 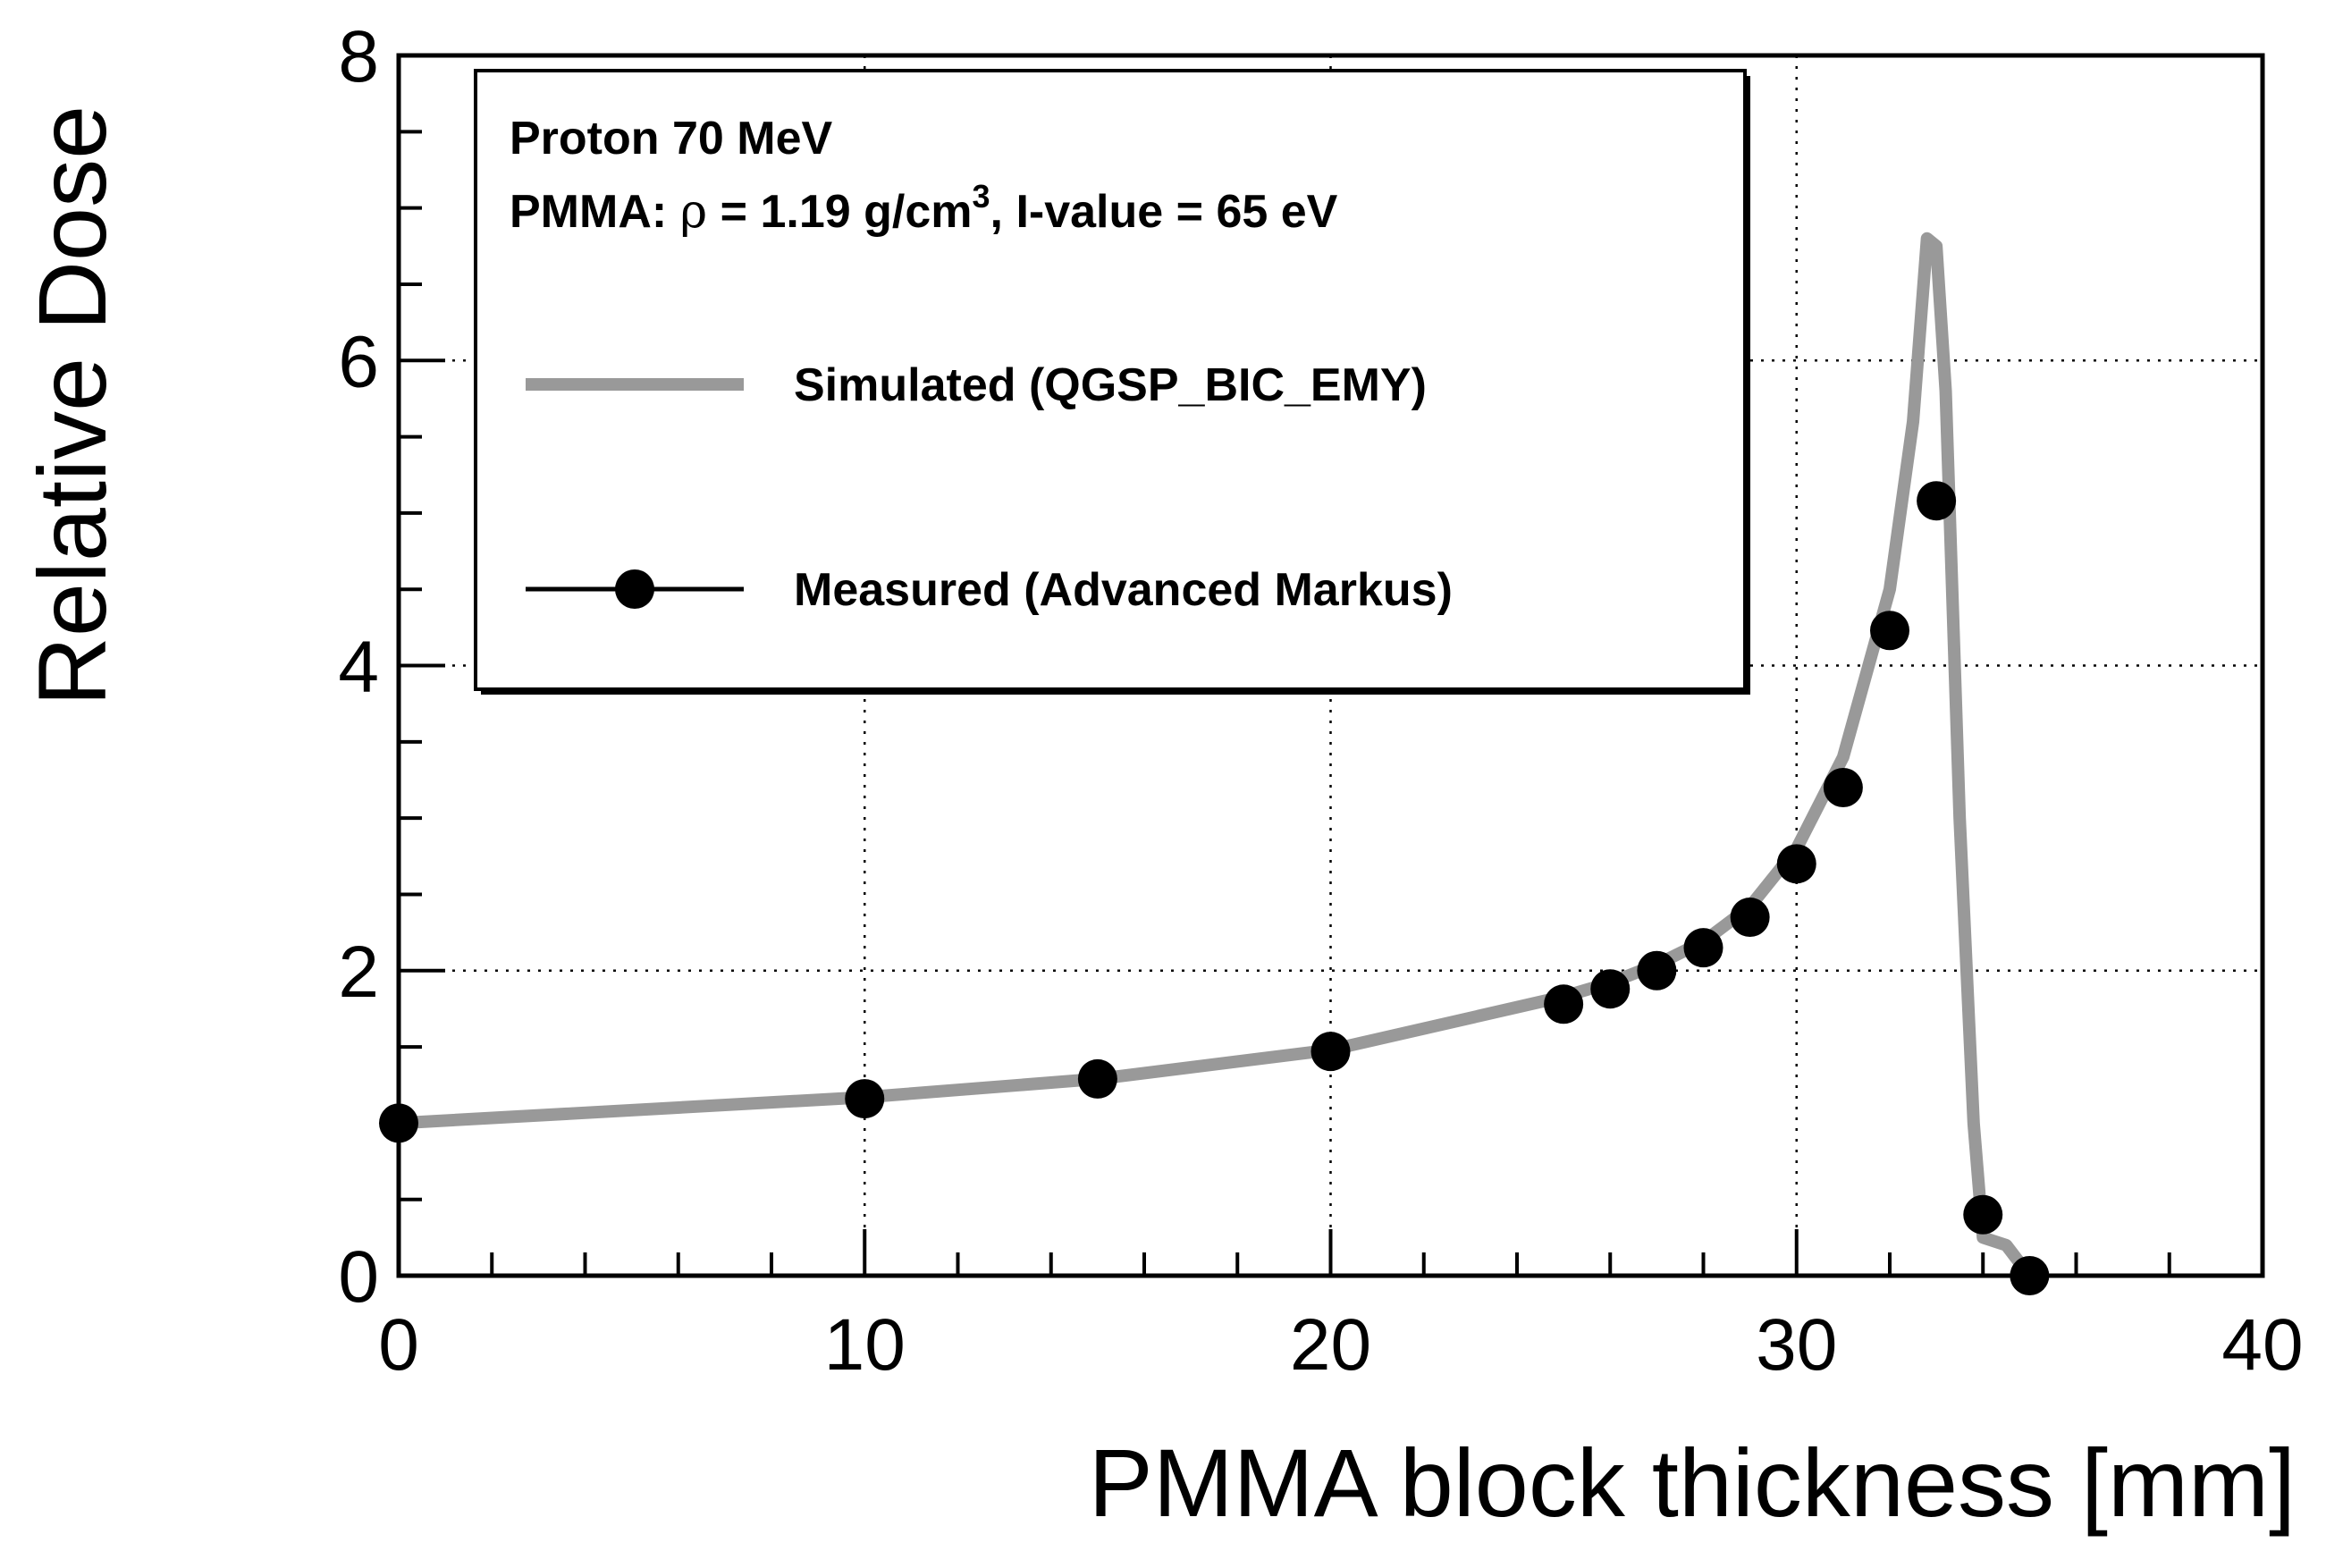 I want to click on annotation-rho: ρ, so click(x=694, y=212).